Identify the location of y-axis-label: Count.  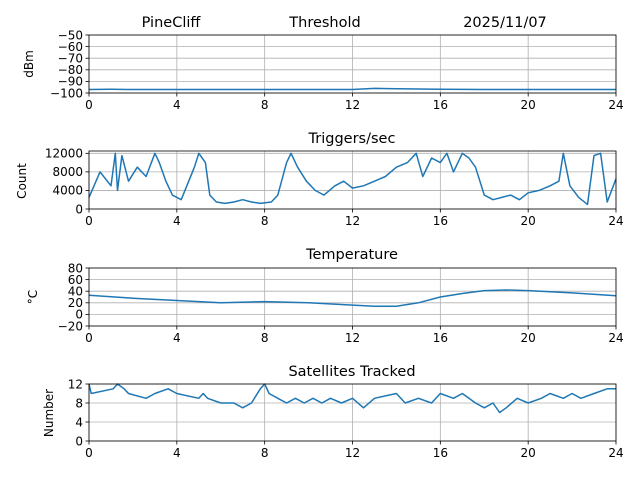
(22, 181).